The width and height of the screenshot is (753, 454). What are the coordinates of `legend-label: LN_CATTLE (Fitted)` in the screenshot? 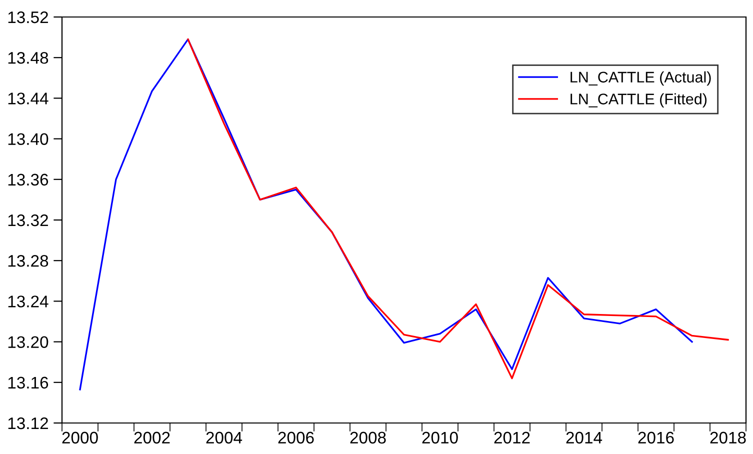 It's located at (638, 100).